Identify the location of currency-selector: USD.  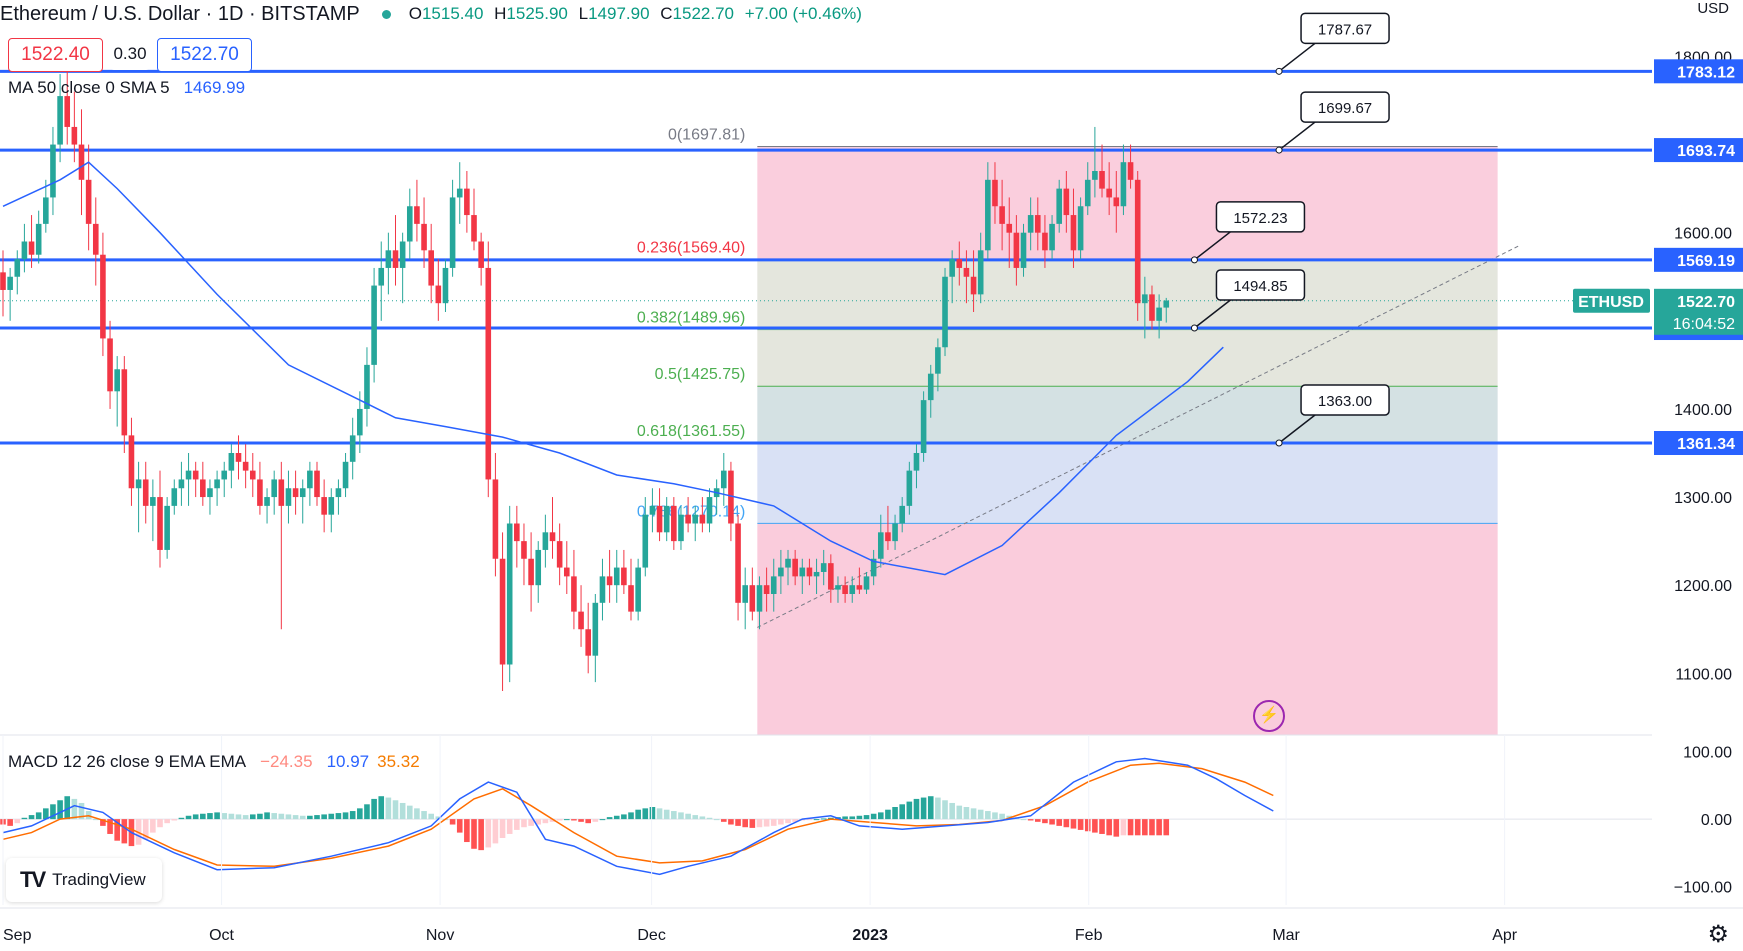
(1713, 8).